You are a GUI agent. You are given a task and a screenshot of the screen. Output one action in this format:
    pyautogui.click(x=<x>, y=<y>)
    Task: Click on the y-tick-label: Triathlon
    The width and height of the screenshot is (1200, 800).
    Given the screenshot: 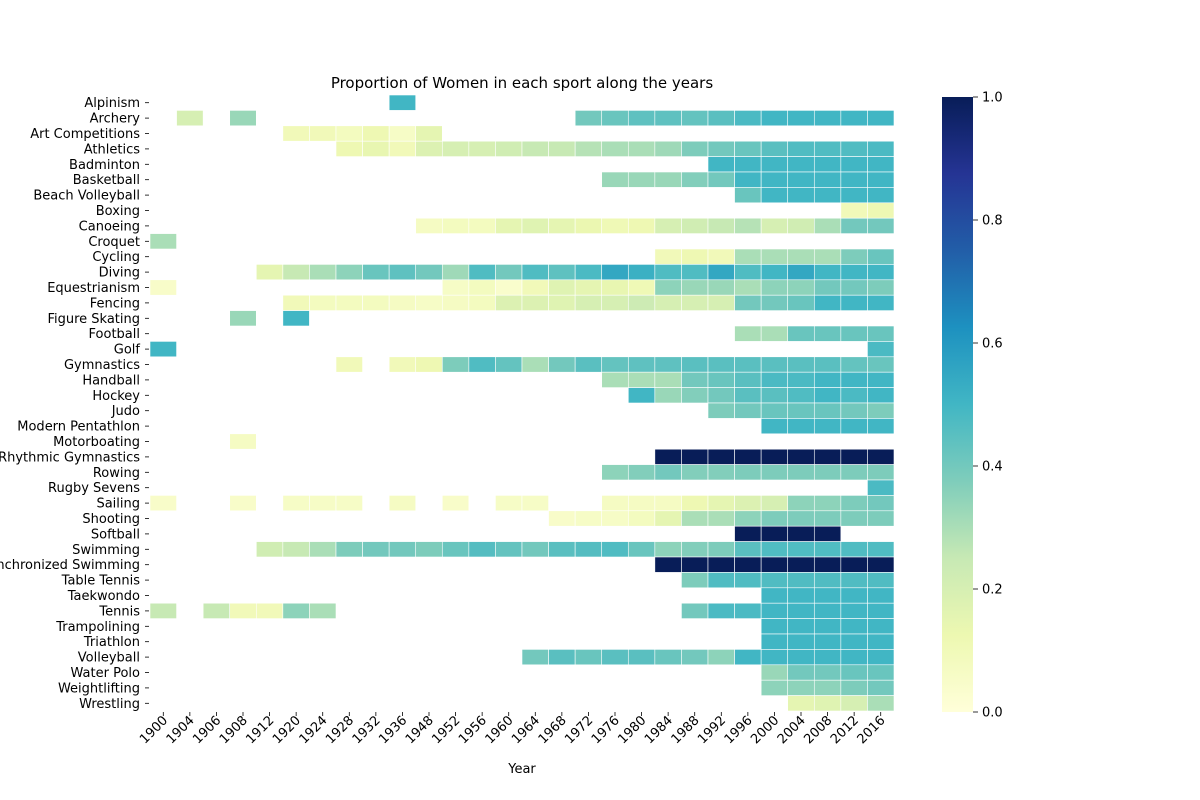 What is the action you would take?
    pyautogui.click(x=111, y=642)
    